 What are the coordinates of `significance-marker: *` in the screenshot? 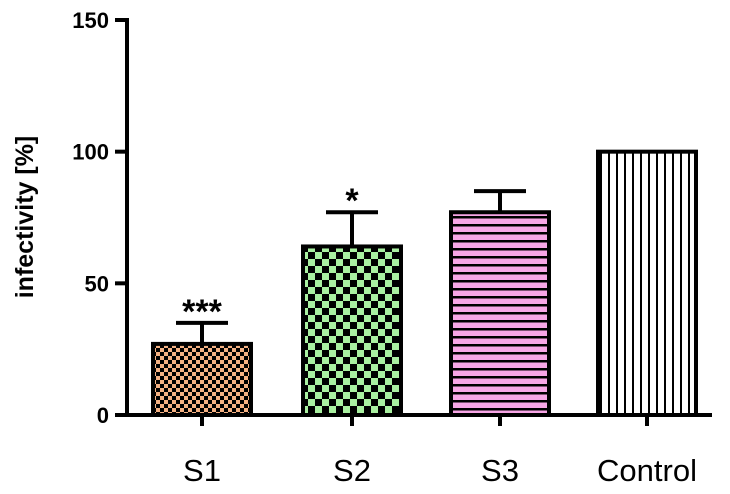 It's located at (352, 201).